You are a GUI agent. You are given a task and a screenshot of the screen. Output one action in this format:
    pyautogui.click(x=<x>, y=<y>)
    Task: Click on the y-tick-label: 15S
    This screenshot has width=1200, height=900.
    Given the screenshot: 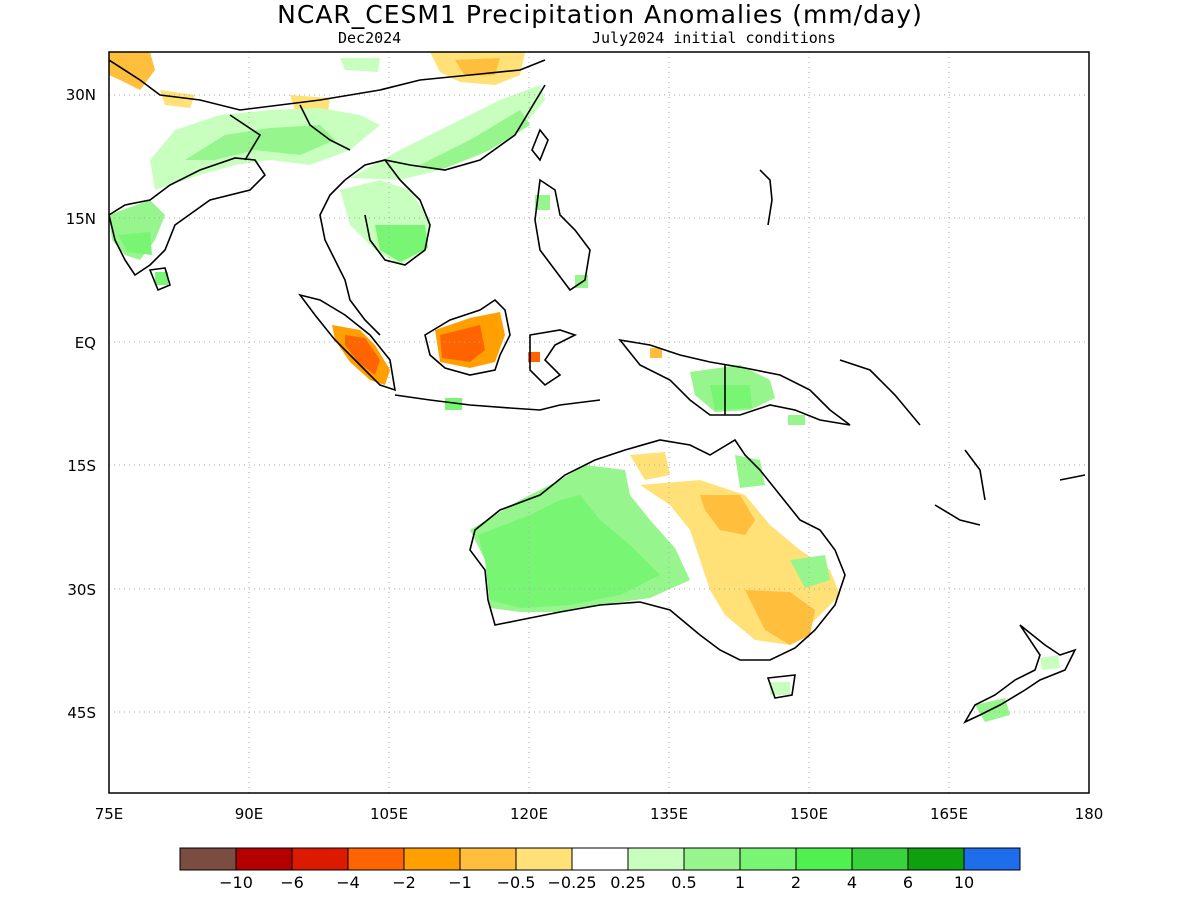 What is the action you would take?
    pyautogui.click(x=81, y=466)
    